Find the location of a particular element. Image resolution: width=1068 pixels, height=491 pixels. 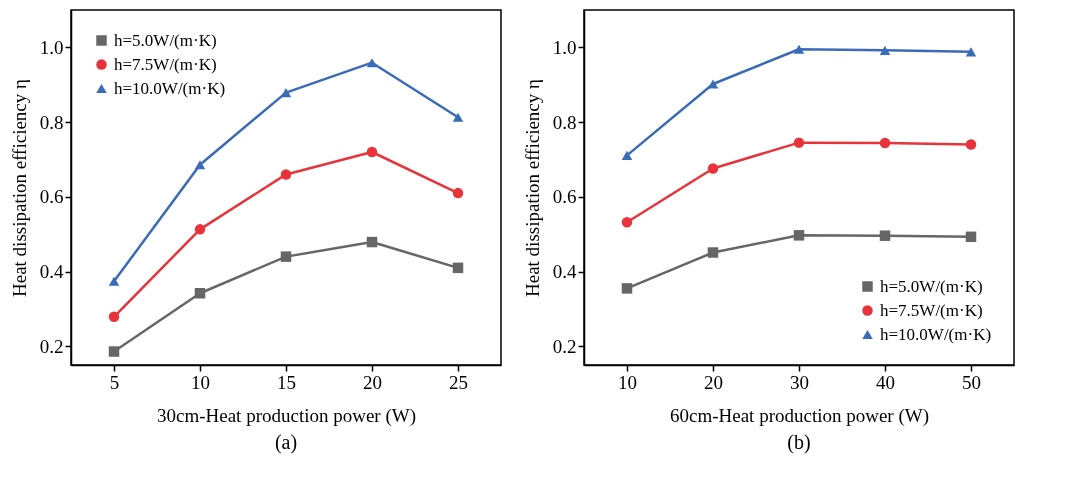

x-tick-label: 50 is located at coordinates (971, 382).